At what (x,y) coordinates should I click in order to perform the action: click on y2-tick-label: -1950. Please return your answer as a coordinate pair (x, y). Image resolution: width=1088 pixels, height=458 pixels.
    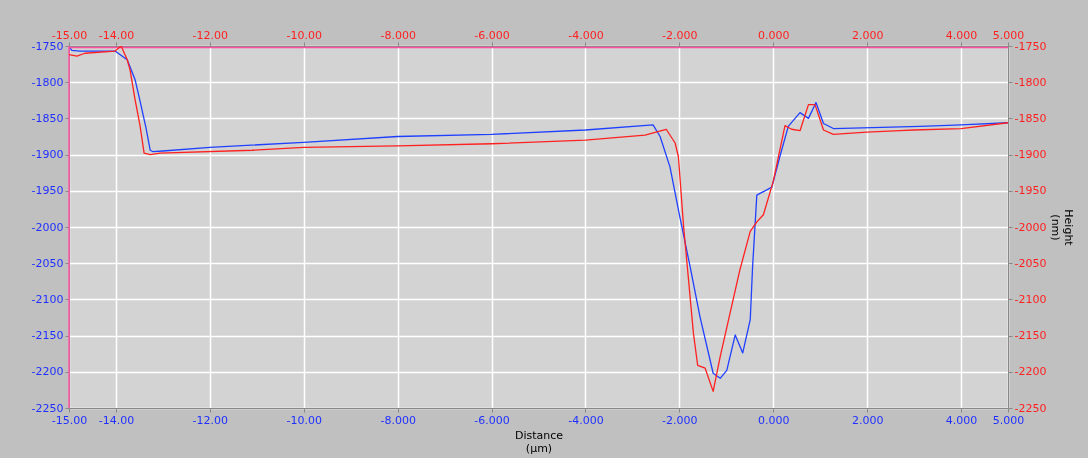
    Looking at the image, I should click on (1030, 191).